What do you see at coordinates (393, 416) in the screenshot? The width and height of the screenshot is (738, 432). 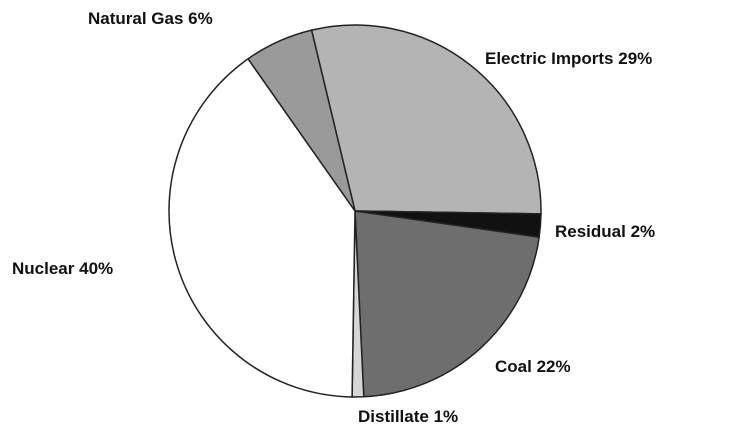 I see `slice-name: Distillate` at bounding box center [393, 416].